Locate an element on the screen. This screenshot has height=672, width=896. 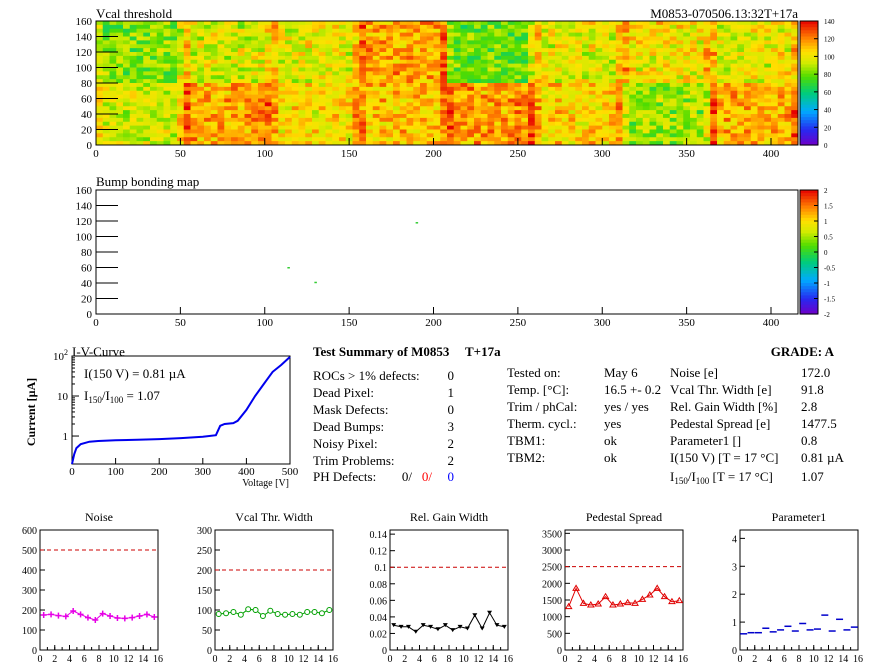
bump-ytick-label: 60 is located at coordinates (87, 269).